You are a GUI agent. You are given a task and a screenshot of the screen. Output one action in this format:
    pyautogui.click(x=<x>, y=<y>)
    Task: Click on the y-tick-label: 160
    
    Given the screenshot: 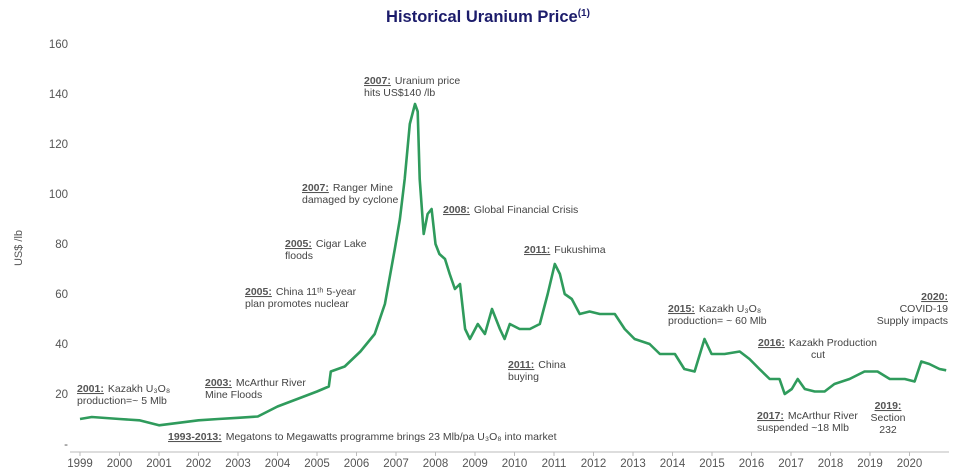 What is the action you would take?
    pyautogui.click(x=58, y=45)
    